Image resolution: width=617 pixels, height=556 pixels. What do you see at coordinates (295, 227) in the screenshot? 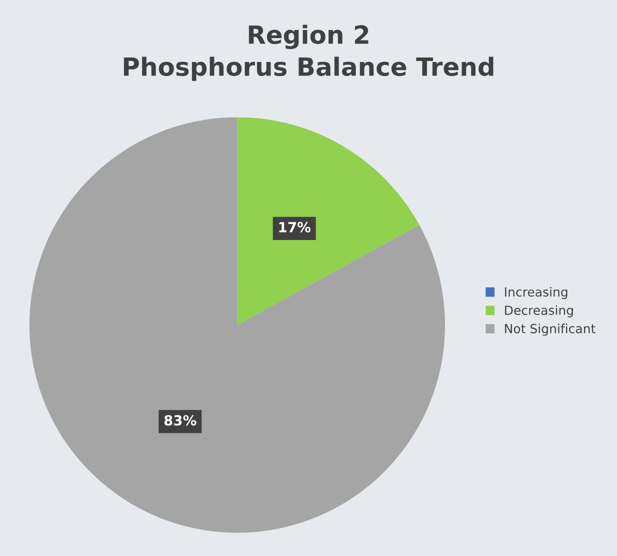
I see `data-label: 17%` at bounding box center [295, 227].